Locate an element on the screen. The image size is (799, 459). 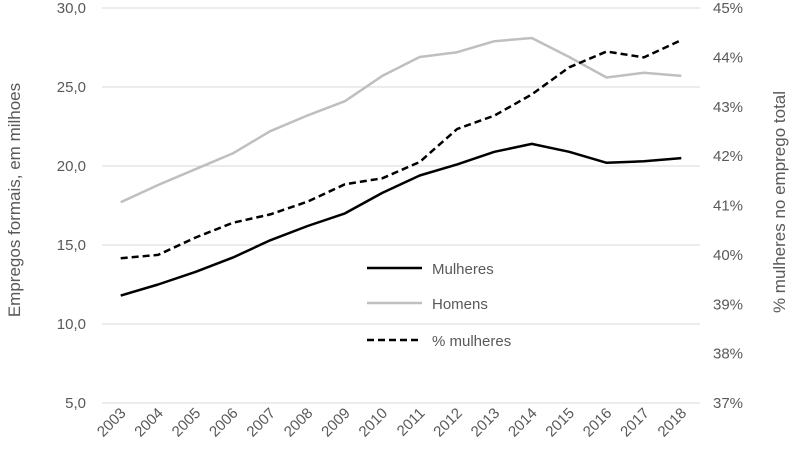
y-axis-title: Empregos formais, em milhoes is located at coordinates (14, 200).